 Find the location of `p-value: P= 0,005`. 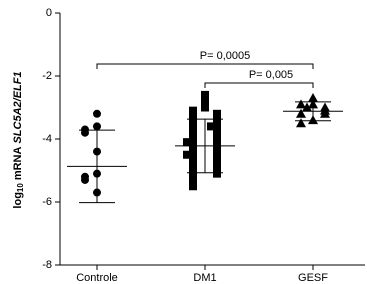

p-value: P= 0,005 is located at coordinates (271, 75).